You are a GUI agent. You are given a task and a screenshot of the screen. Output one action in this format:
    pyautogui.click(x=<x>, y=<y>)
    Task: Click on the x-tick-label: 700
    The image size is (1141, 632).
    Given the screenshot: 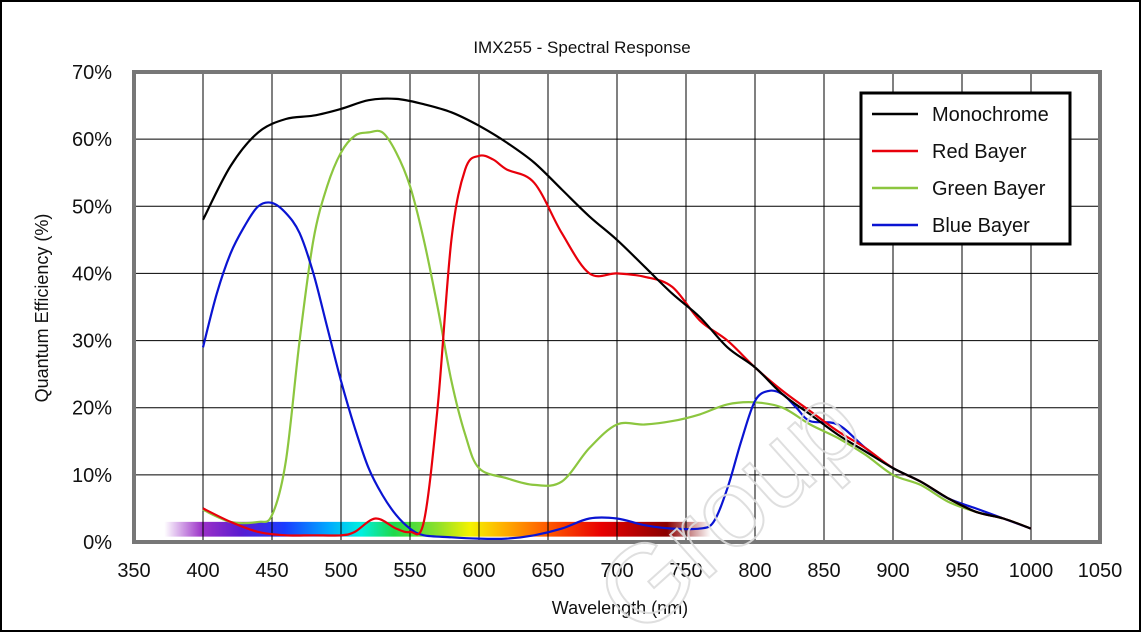 What is the action you would take?
    pyautogui.click(x=616, y=571)
    